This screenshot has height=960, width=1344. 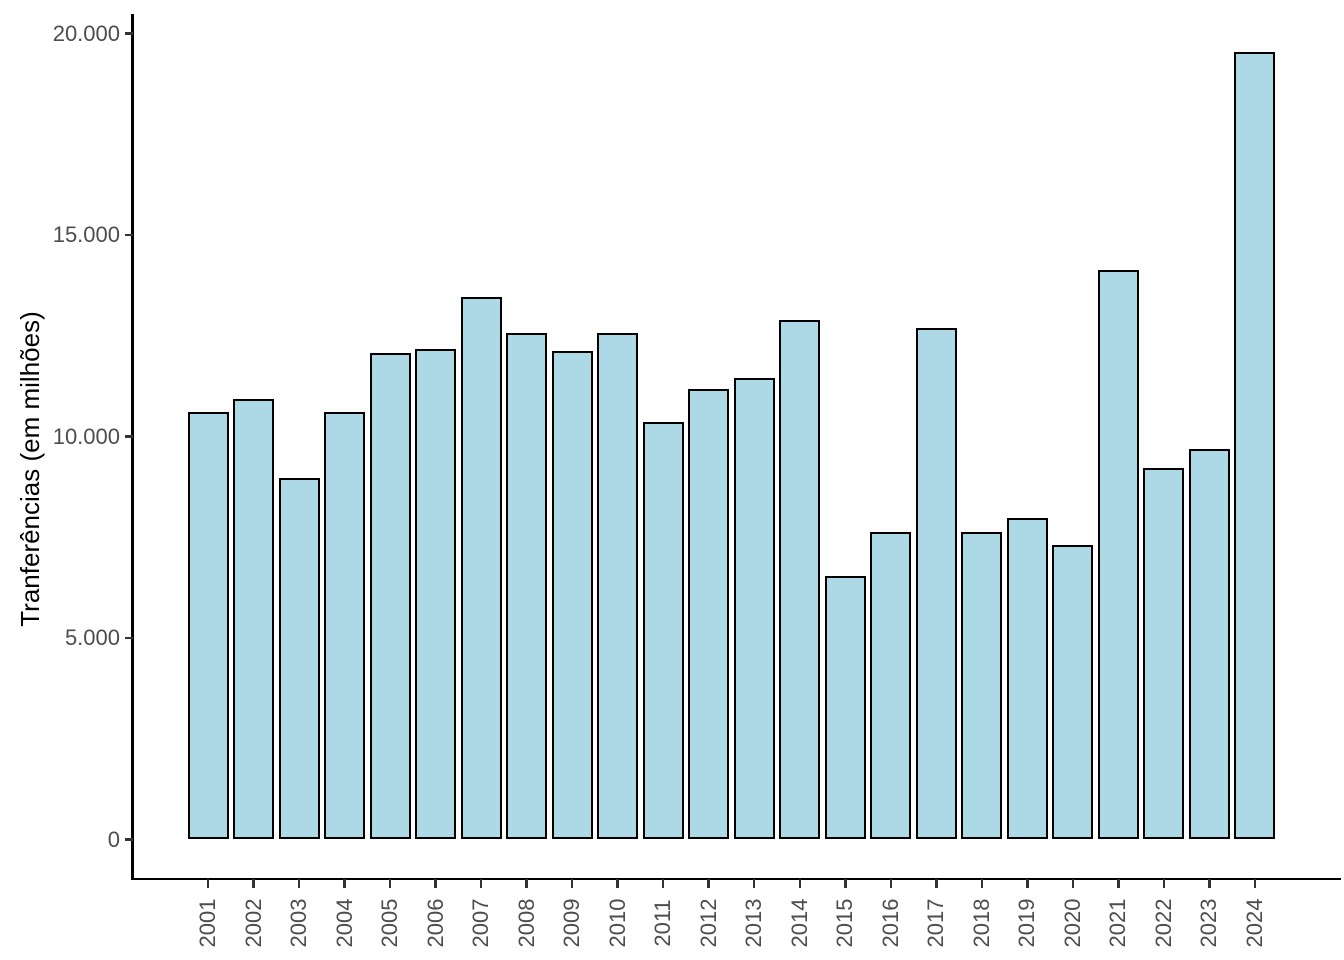 What do you see at coordinates (708, 923) in the screenshot?
I see `x-tick-label-2012: 2012` at bounding box center [708, 923].